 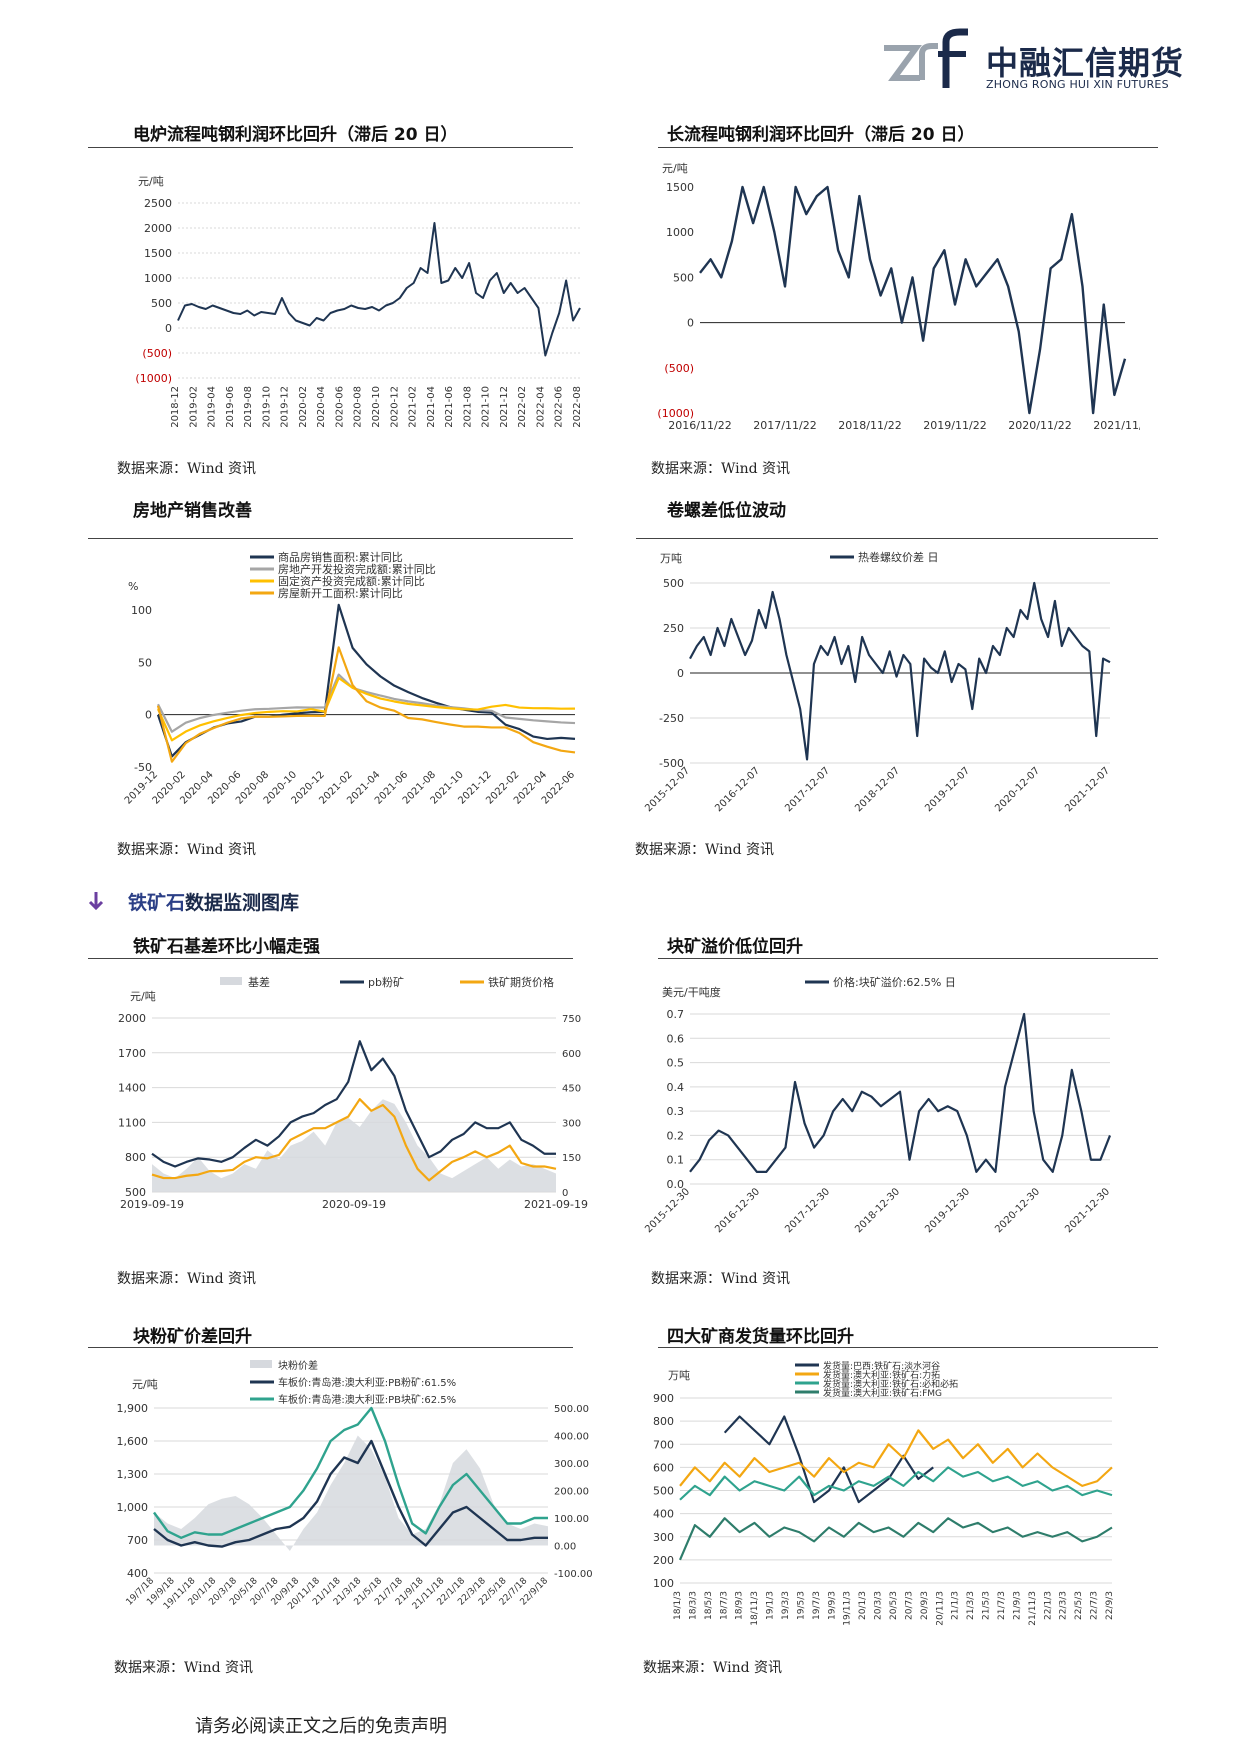 I want to click on series-area, so click(x=354, y=1145).